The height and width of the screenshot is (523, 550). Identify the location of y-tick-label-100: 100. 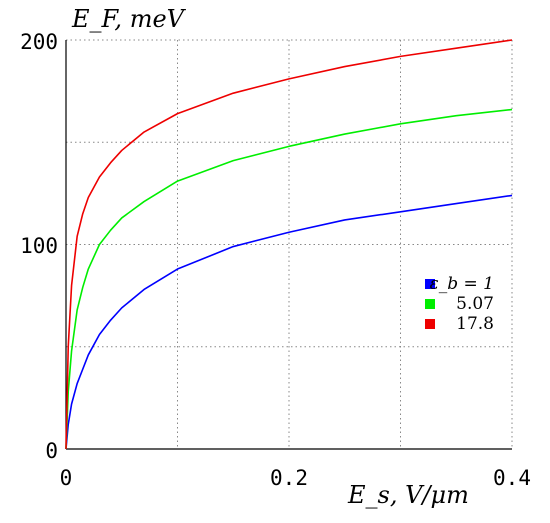
(39, 246).